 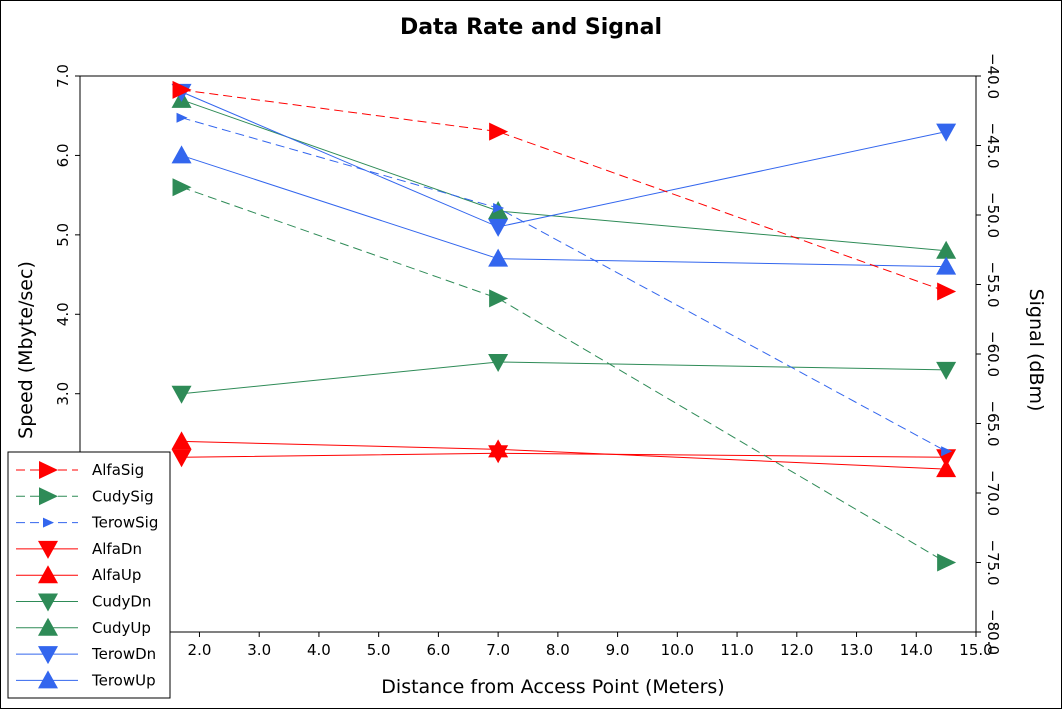 I want to click on legend-label: AlfaSig, so click(x=118, y=470).